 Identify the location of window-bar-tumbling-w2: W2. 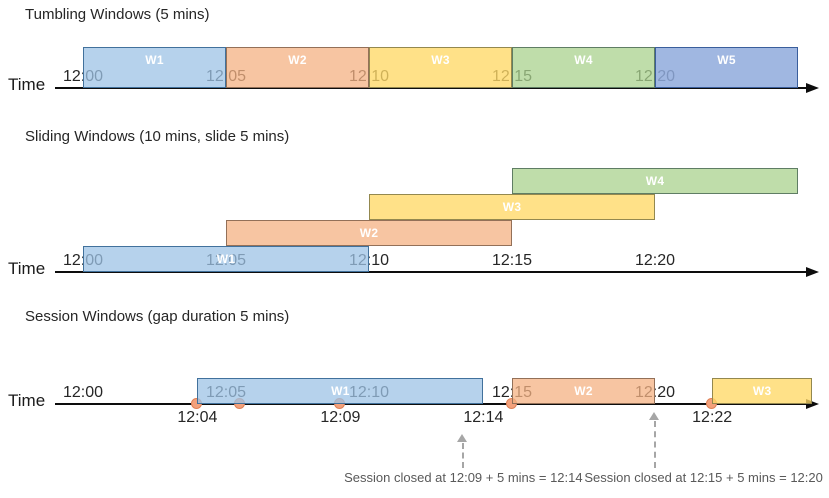
(297, 67).